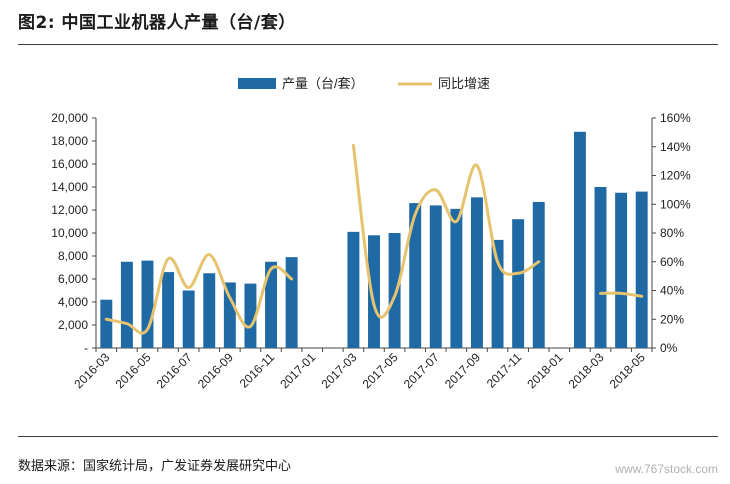 Image resolution: width=730 pixels, height=484 pixels. What do you see at coordinates (464, 83) in the screenshot?
I see `legend-label-growth: 同比增速` at bounding box center [464, 83].